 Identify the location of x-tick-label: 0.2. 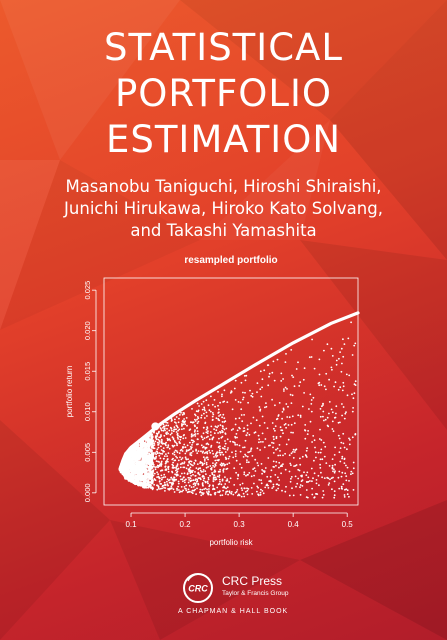
(186, 524).